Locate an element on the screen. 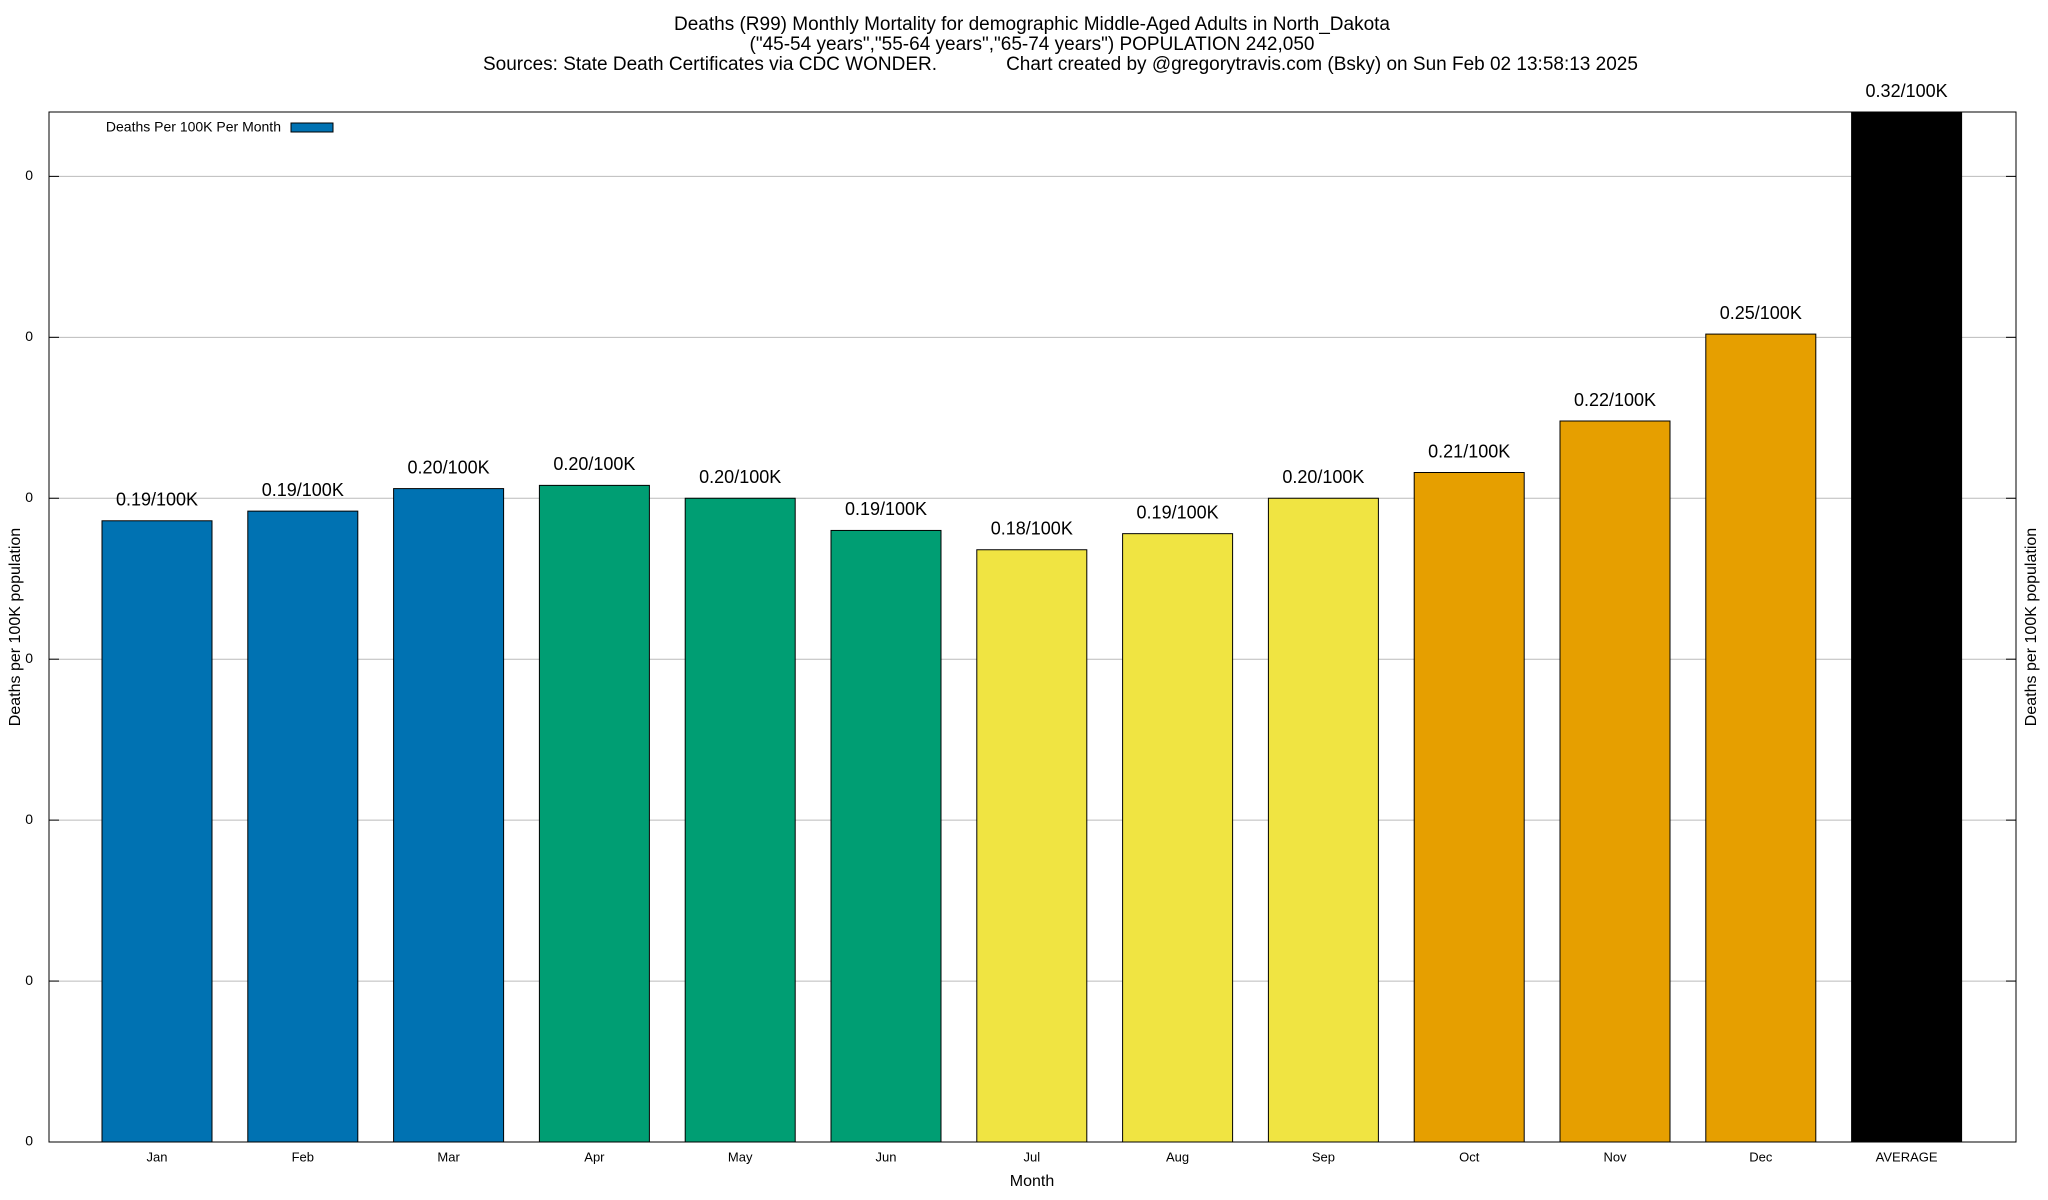 This screenshot has width=2048, height=1200. x-tick-label: Jan is located at coordinates (157, 1156).